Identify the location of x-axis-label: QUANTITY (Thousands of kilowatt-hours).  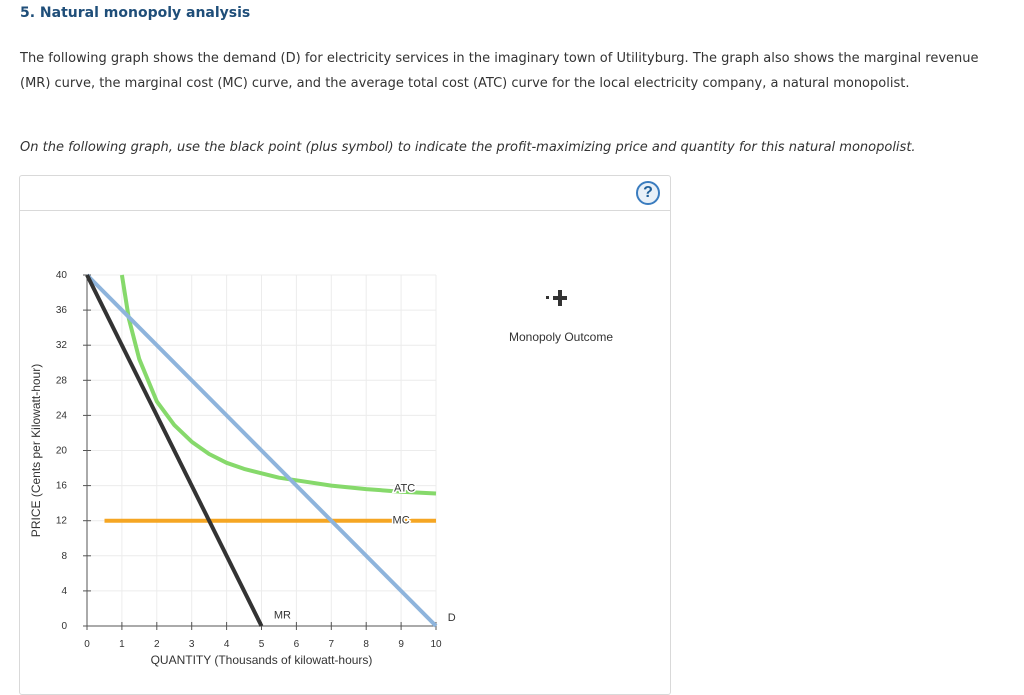
(262, 660).